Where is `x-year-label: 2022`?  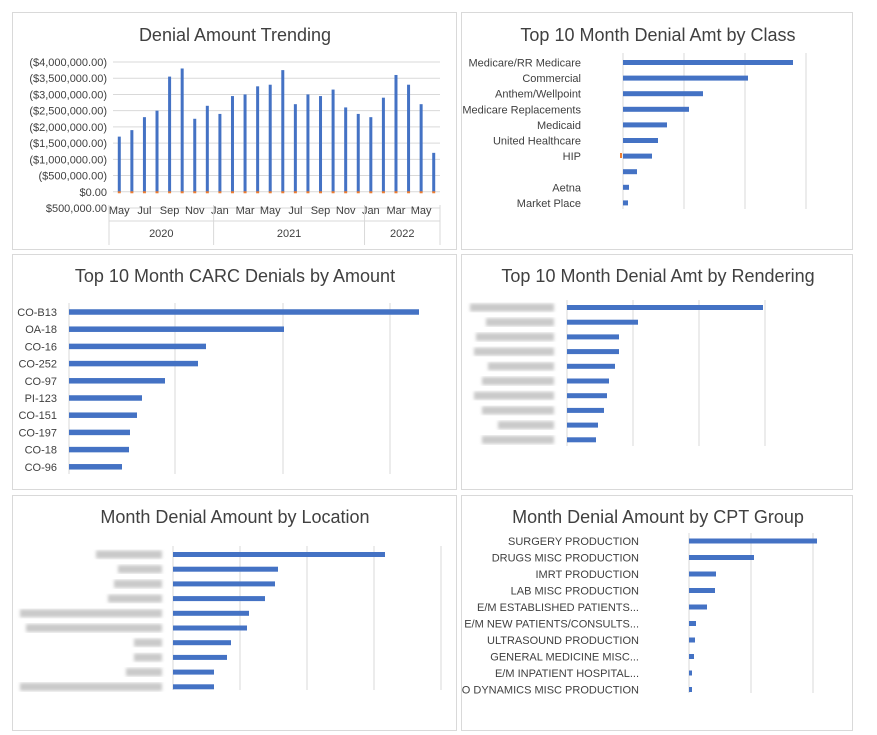
x-year-label: 2022 is located at coordinates (402, 234).